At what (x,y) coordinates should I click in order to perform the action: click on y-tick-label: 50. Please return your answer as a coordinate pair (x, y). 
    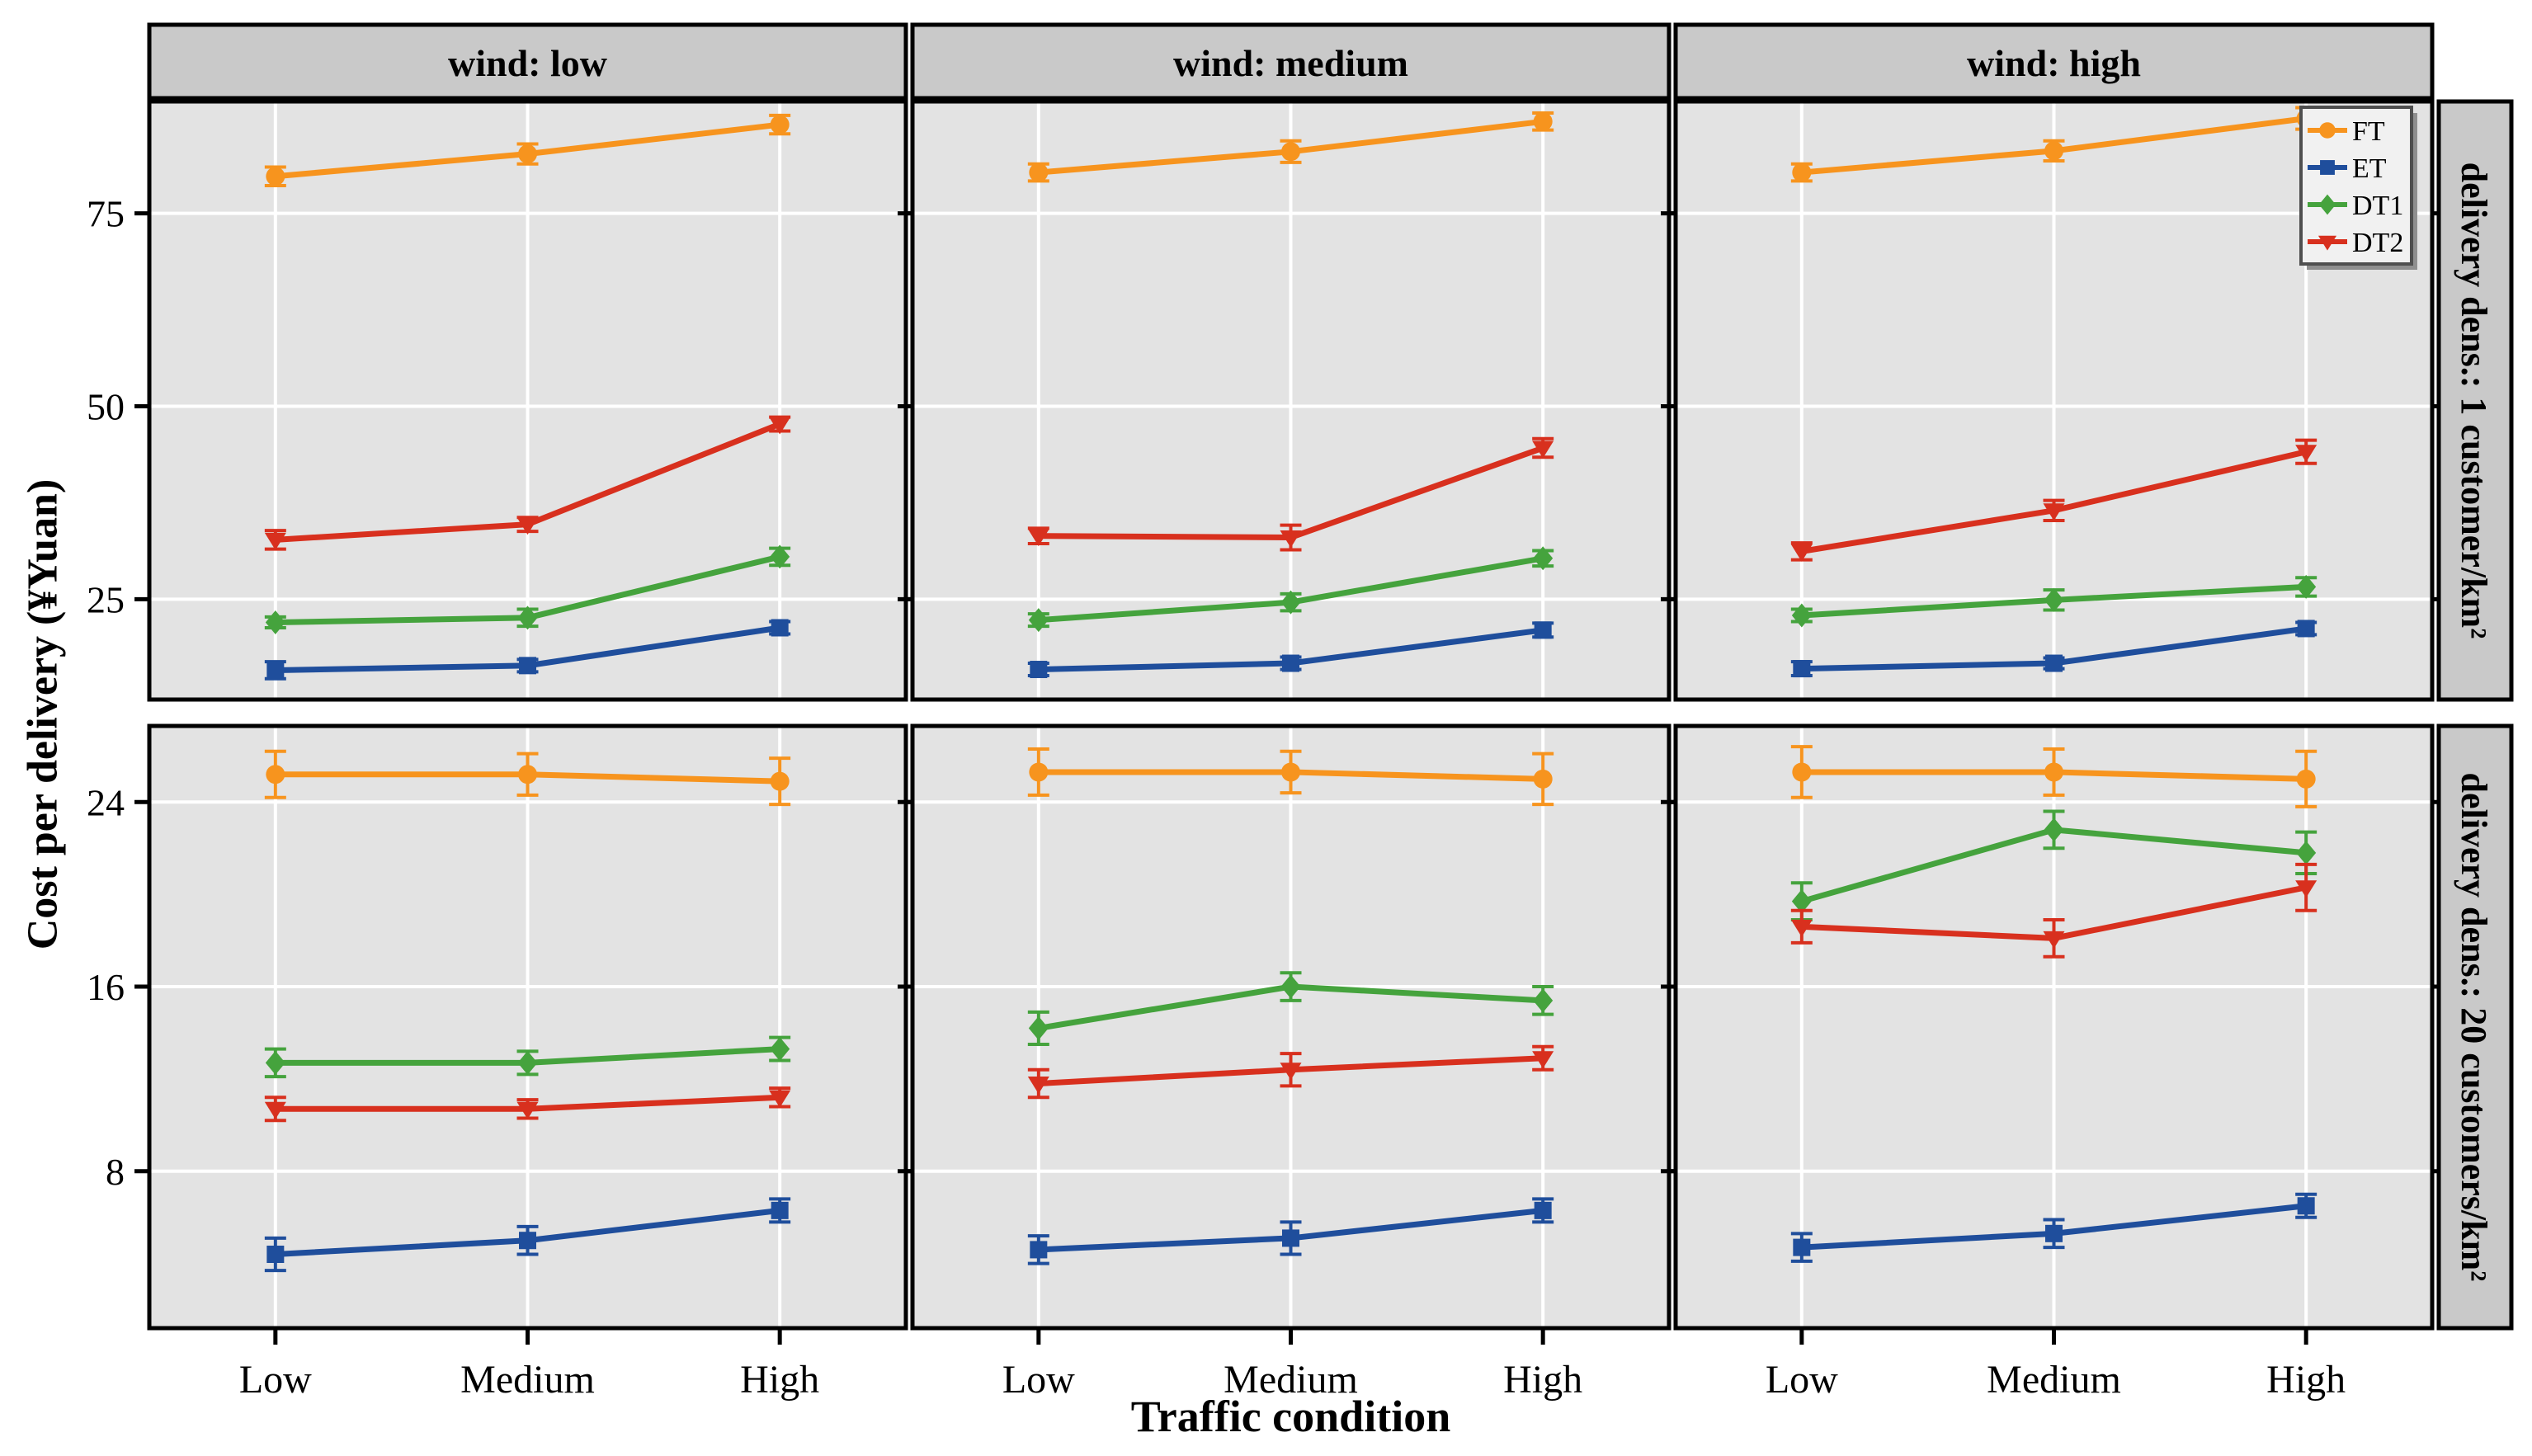
    Looking at the image, I should click on (106, 407).